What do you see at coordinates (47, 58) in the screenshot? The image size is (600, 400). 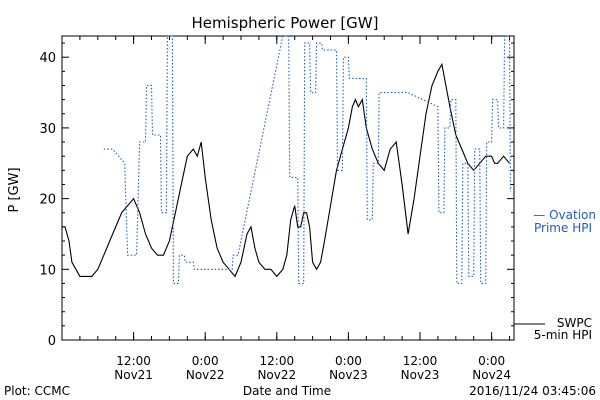 I see `y-tick-label: 40` at bounding box center [47, 58].